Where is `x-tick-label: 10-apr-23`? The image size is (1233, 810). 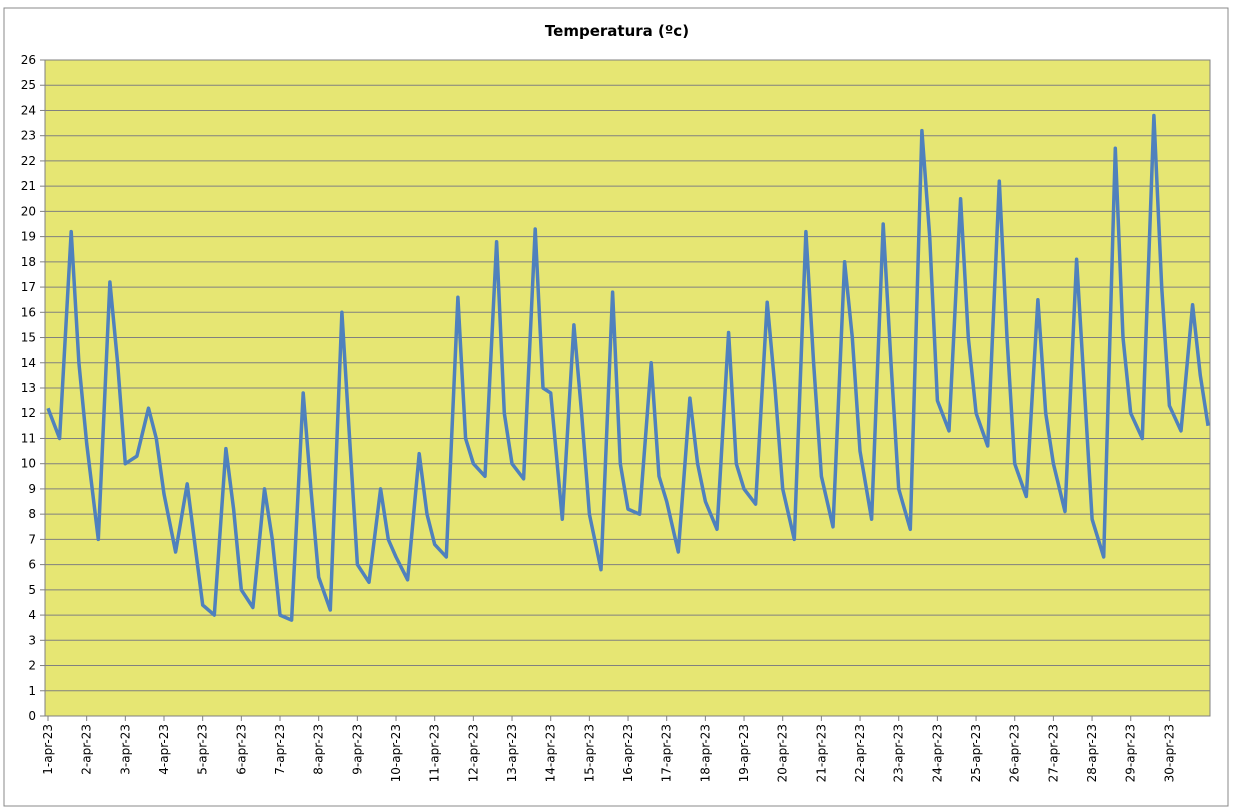
x-tick-label: 10-apr-23 is located at coordinates (396, 753).